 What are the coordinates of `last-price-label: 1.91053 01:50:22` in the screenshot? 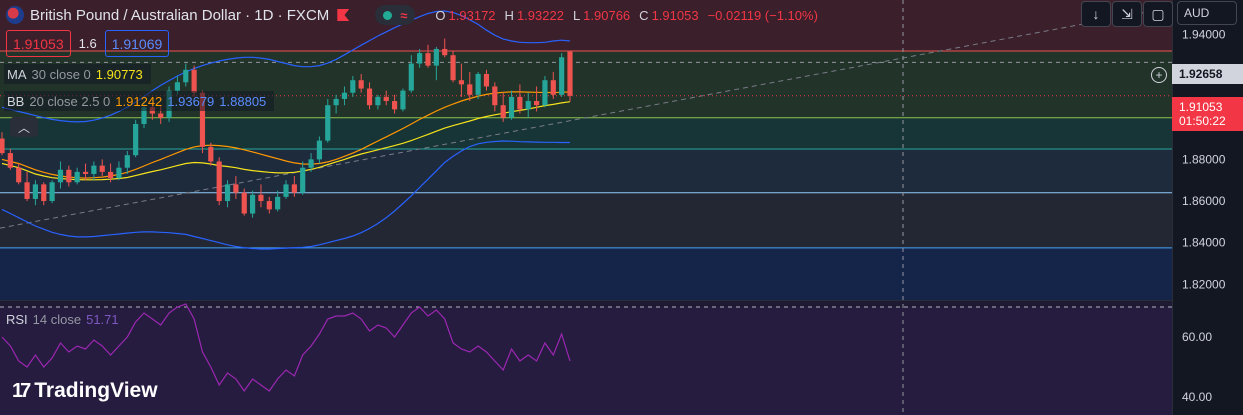 It's located at (1207, 114).